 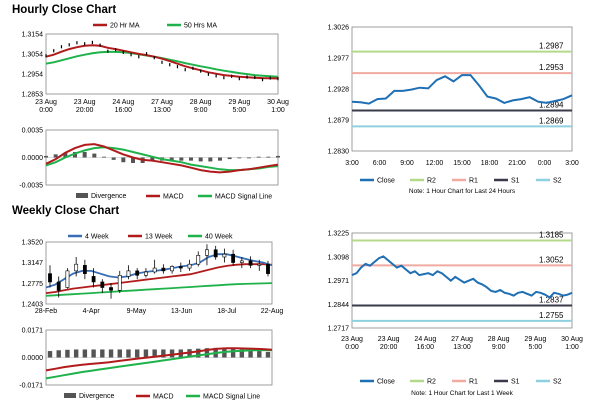 What do you see at coordinates (431, 181) in the screenshot?
I see `hourly-24h-legend-label: R2` at bounding box center [431, 181].